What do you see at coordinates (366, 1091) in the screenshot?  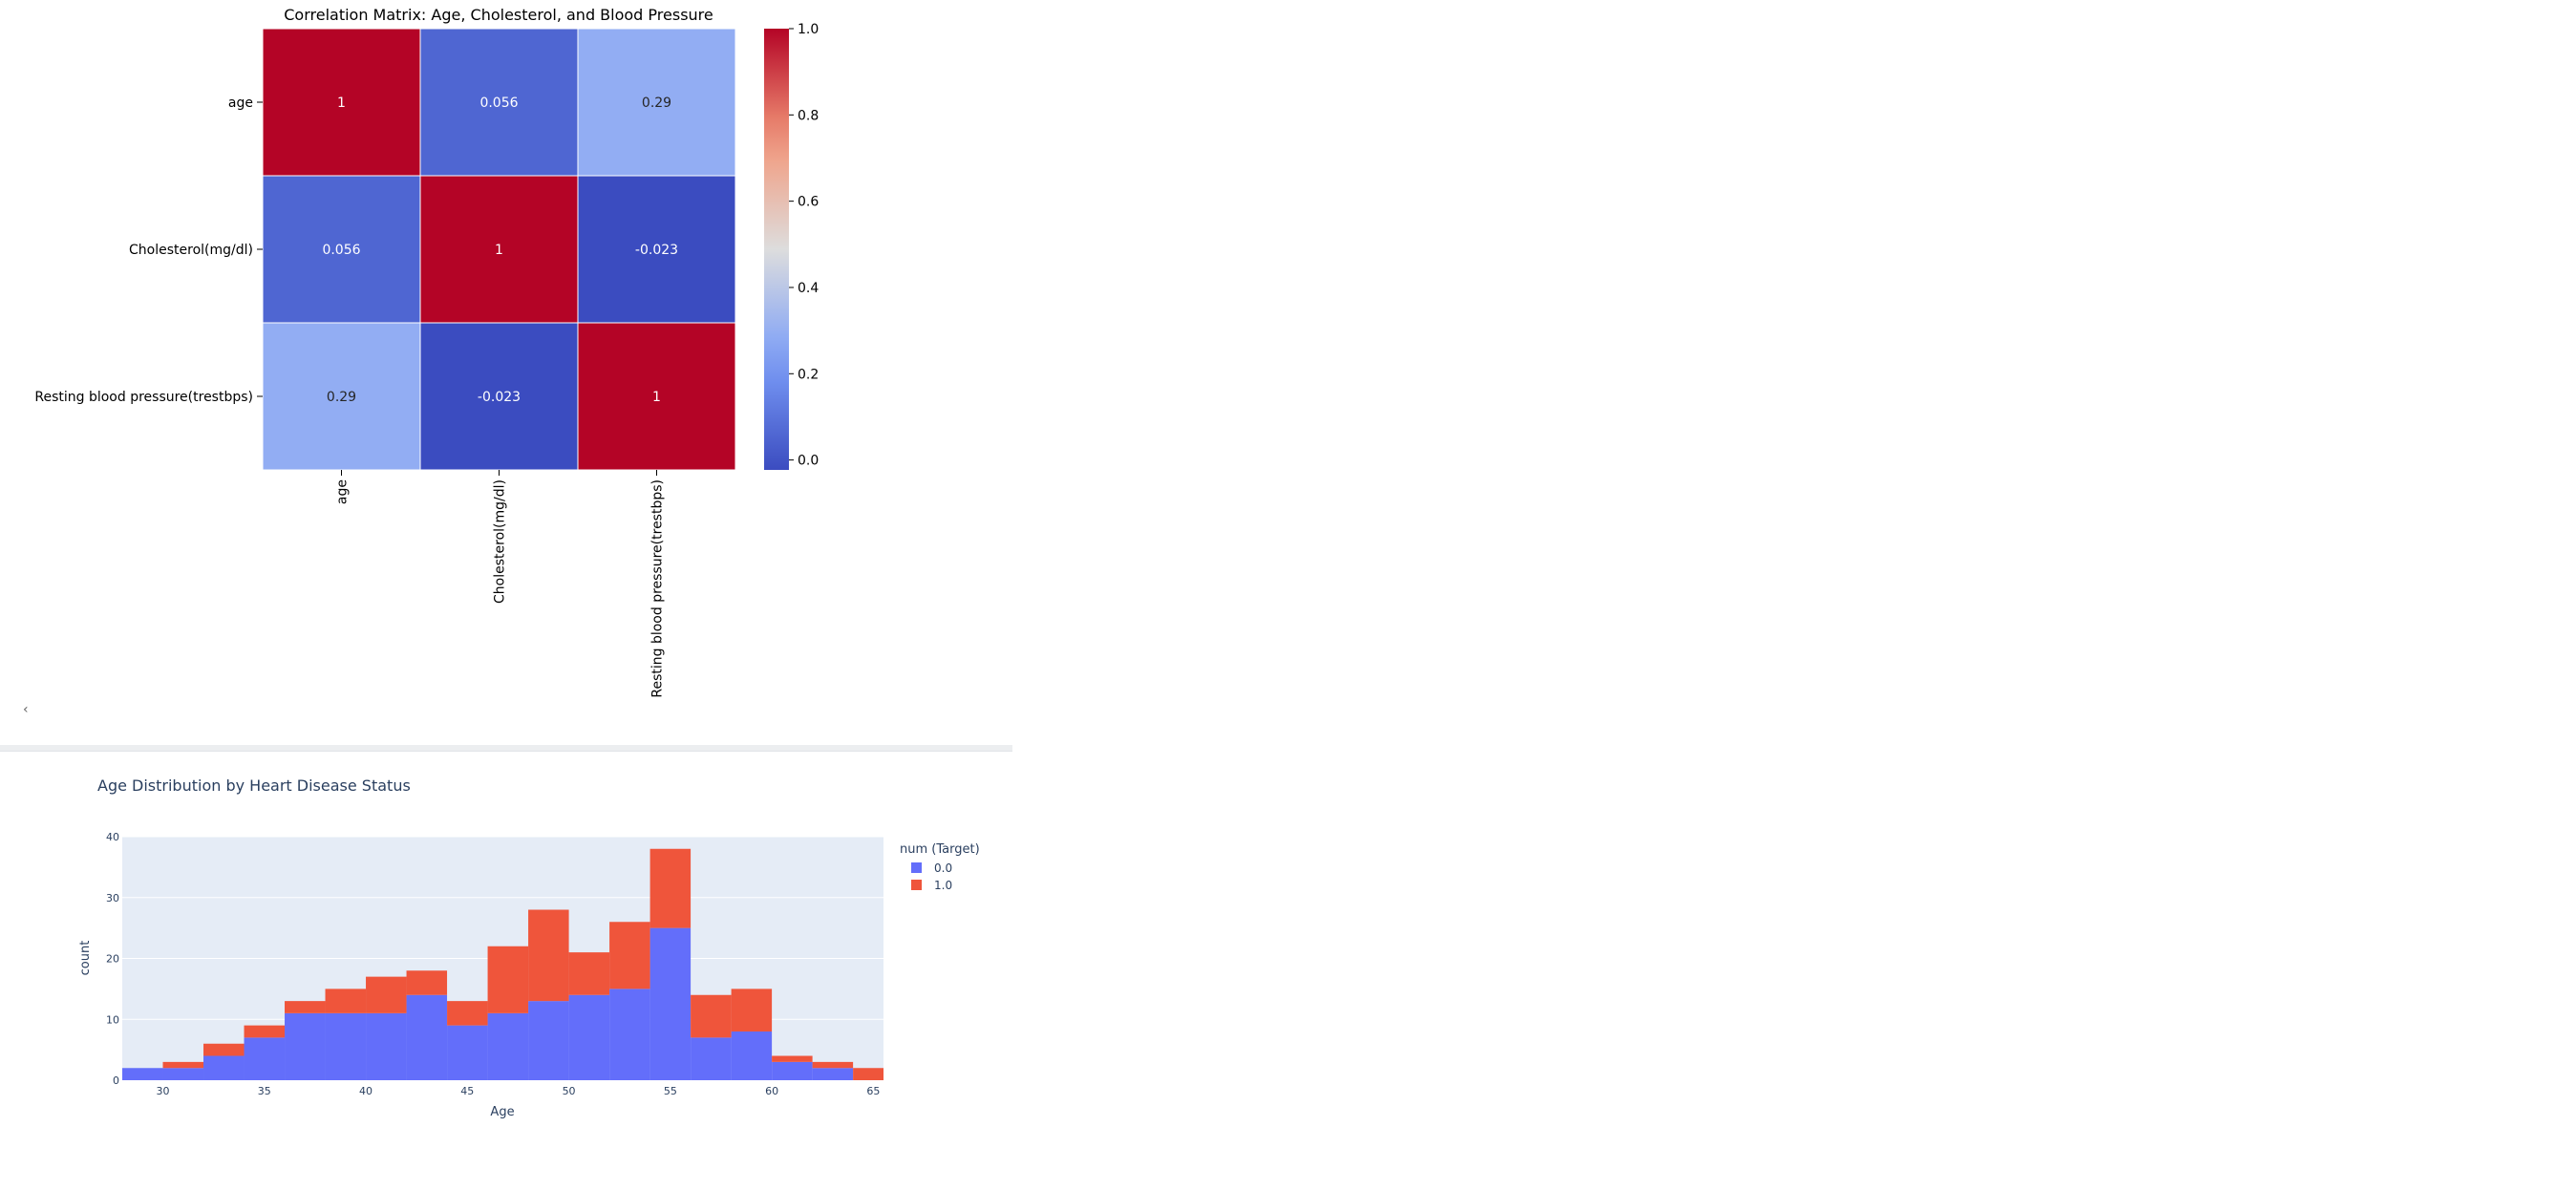 I see `histogram-x-tick-label: 40` at bounding box center [366, 1091].